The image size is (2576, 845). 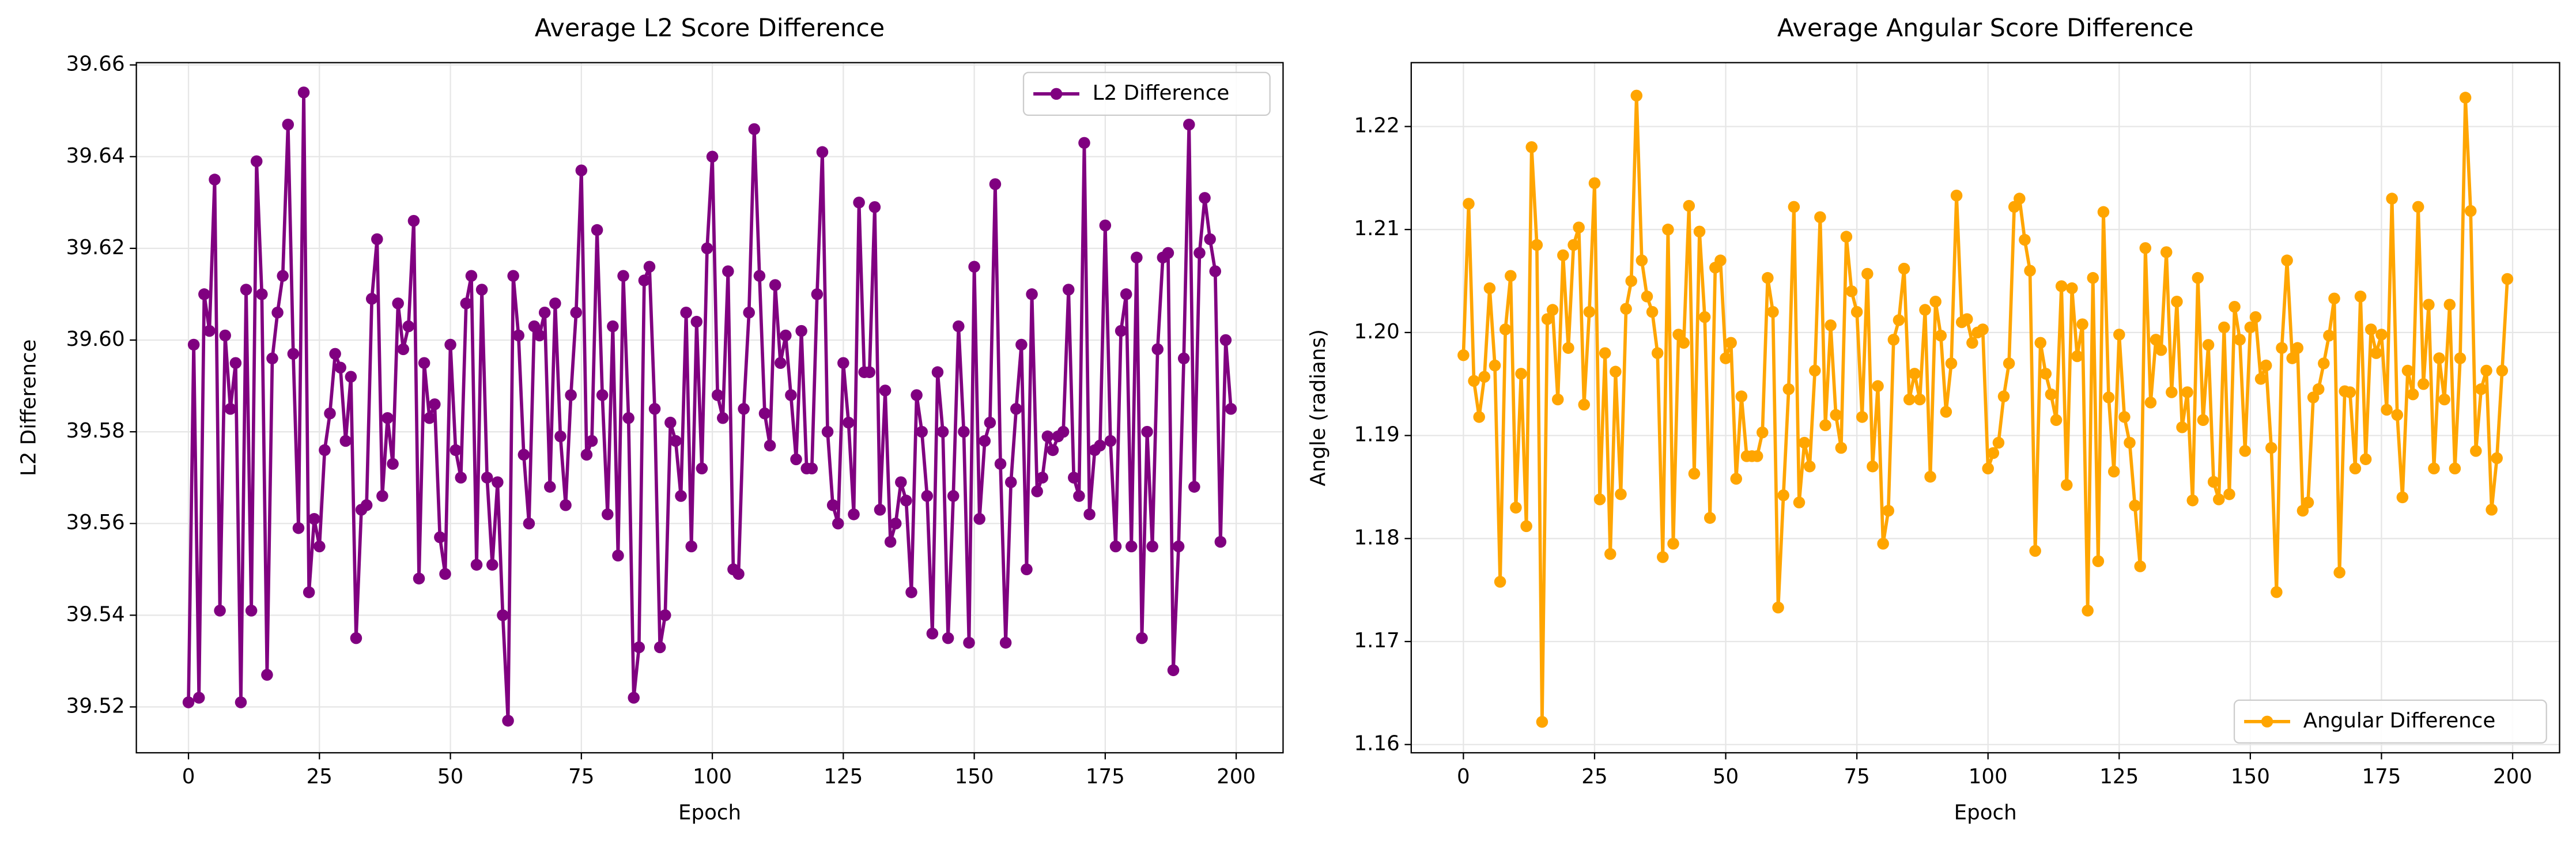 I want to click on x-tick-label: 75, so click(x=581, y=777).